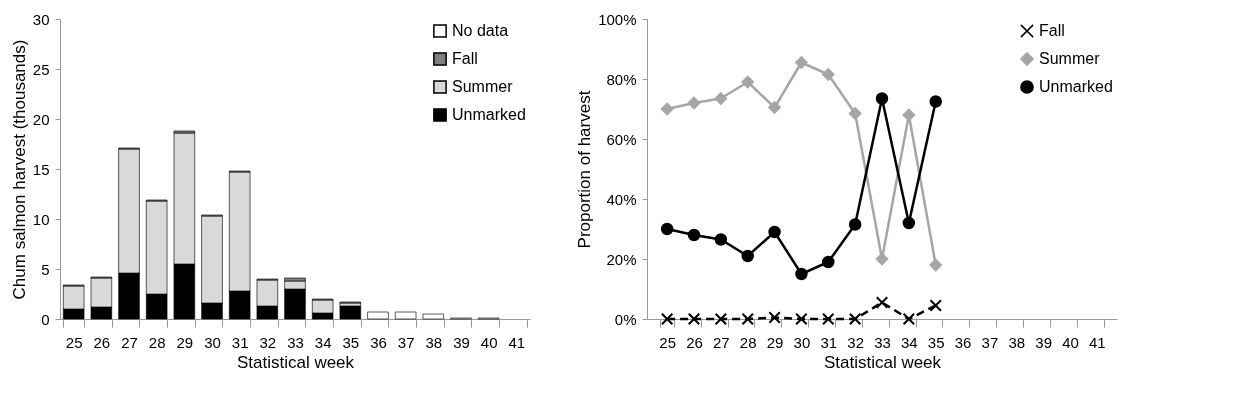 This screenshot has height=419, width=1250. What do you see at coordinates (19, 169) in the screenshot?
I see `y-axis-title: Chum salmon harvest (thousands)` at bounding box center [19, 169].